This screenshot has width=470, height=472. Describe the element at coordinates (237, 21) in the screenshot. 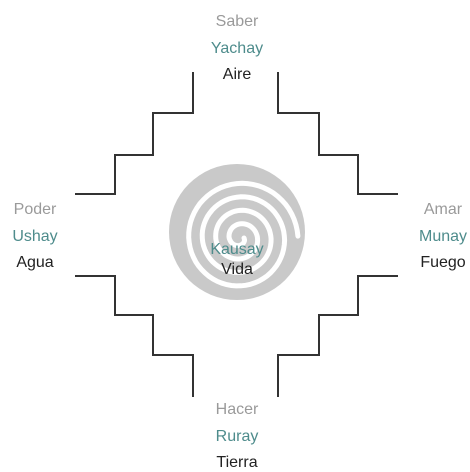

I see `label: Saber` at that location.